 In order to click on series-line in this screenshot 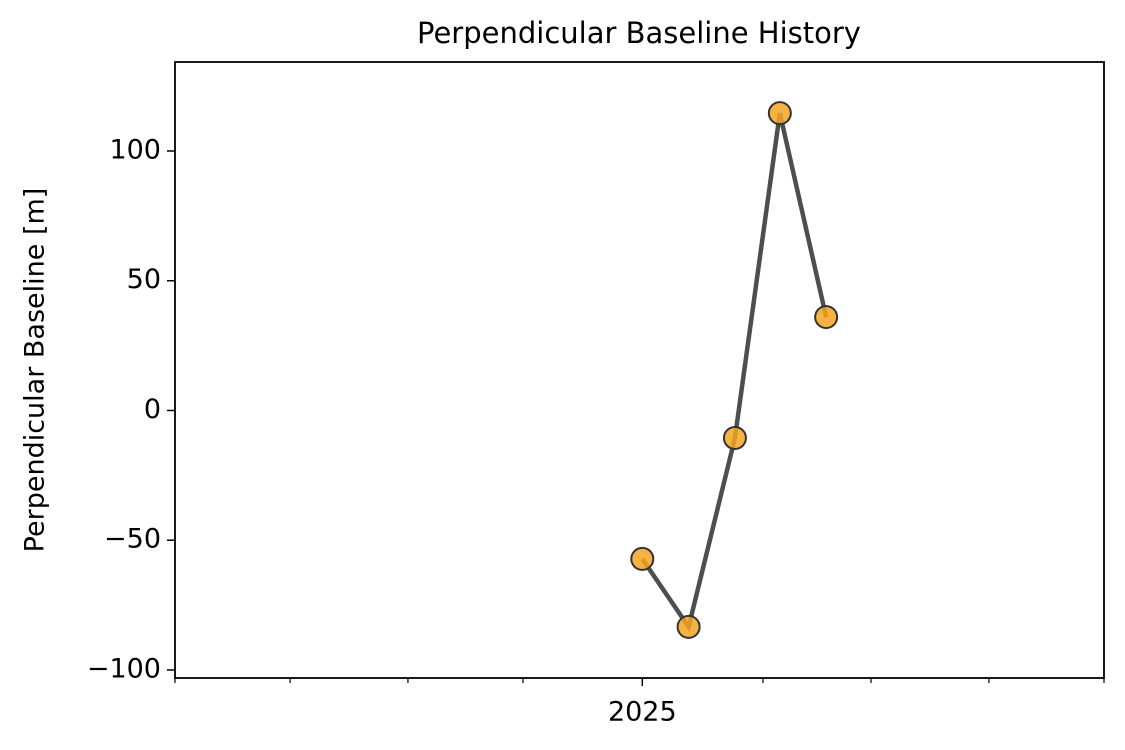, I will do `click(734, 372)`.